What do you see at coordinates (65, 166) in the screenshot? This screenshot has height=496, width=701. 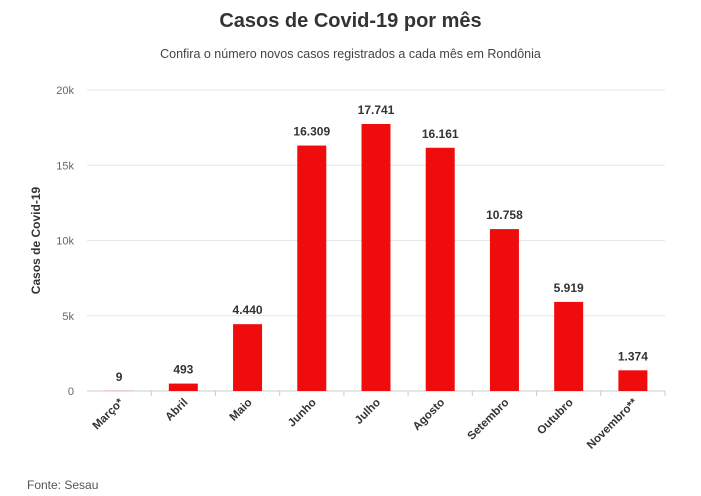 I see `y-tick-label: 15k` at bounding box center [65, 166].